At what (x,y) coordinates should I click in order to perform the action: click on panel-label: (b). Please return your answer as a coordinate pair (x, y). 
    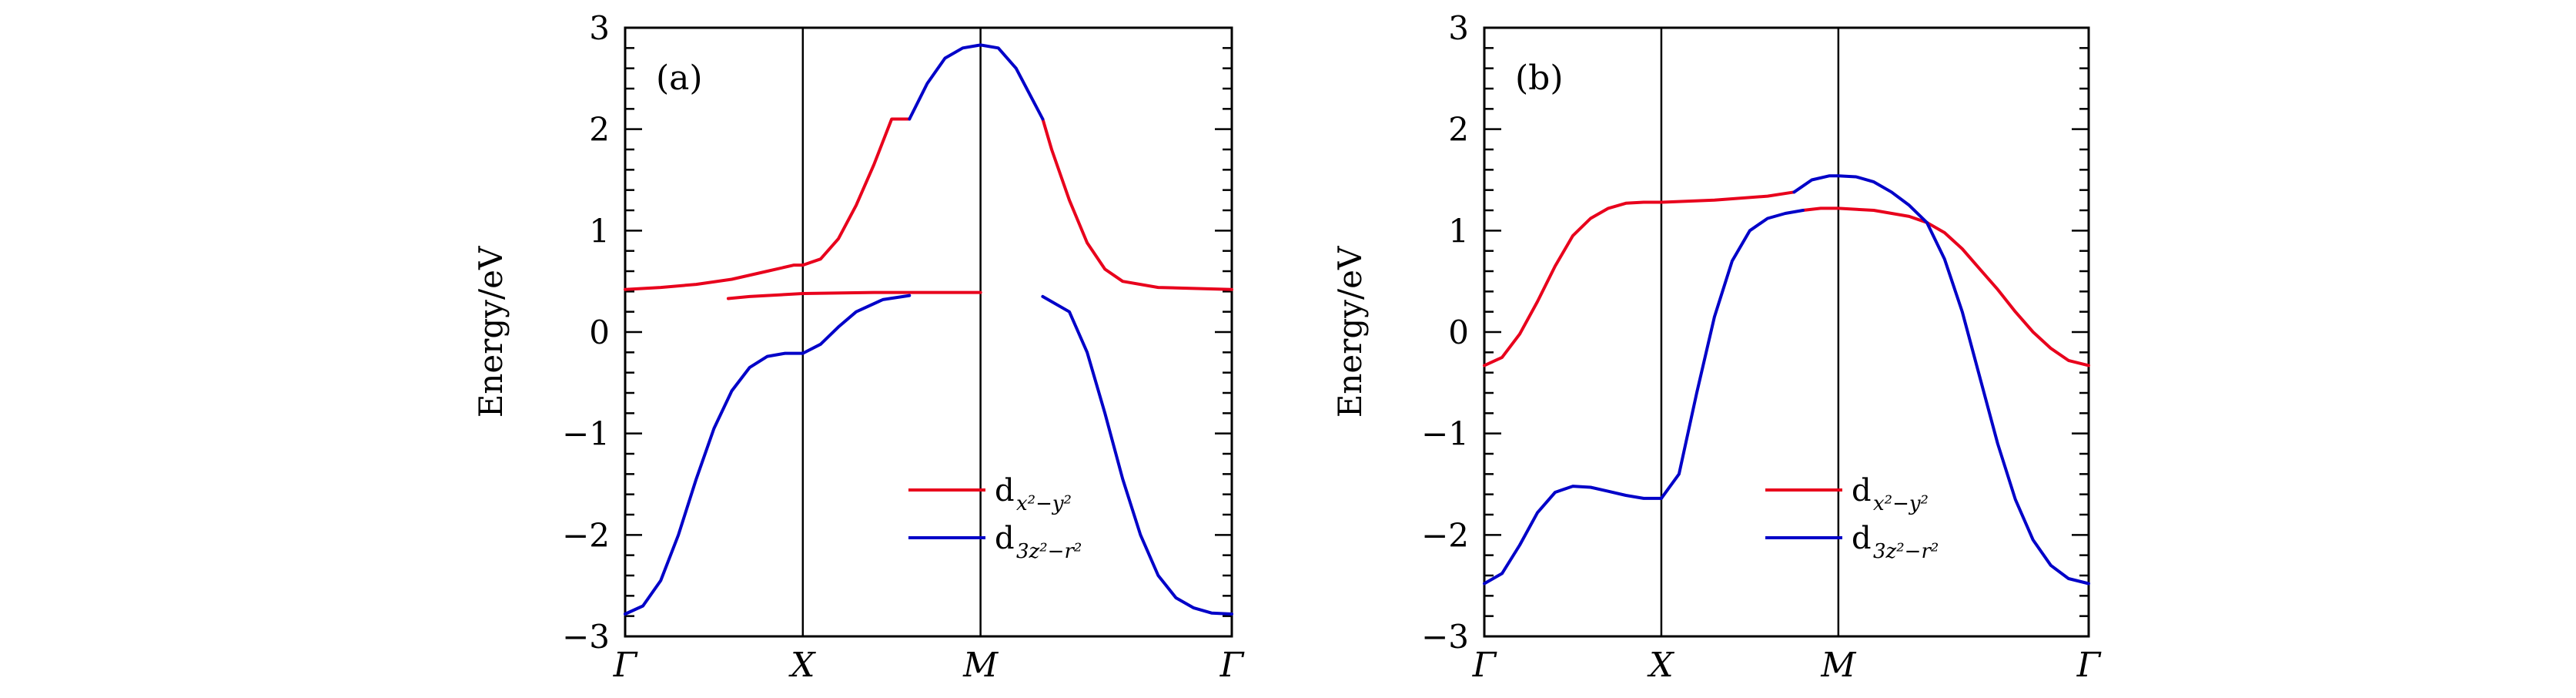
    Looking at the image, I should click on (1540, 78).